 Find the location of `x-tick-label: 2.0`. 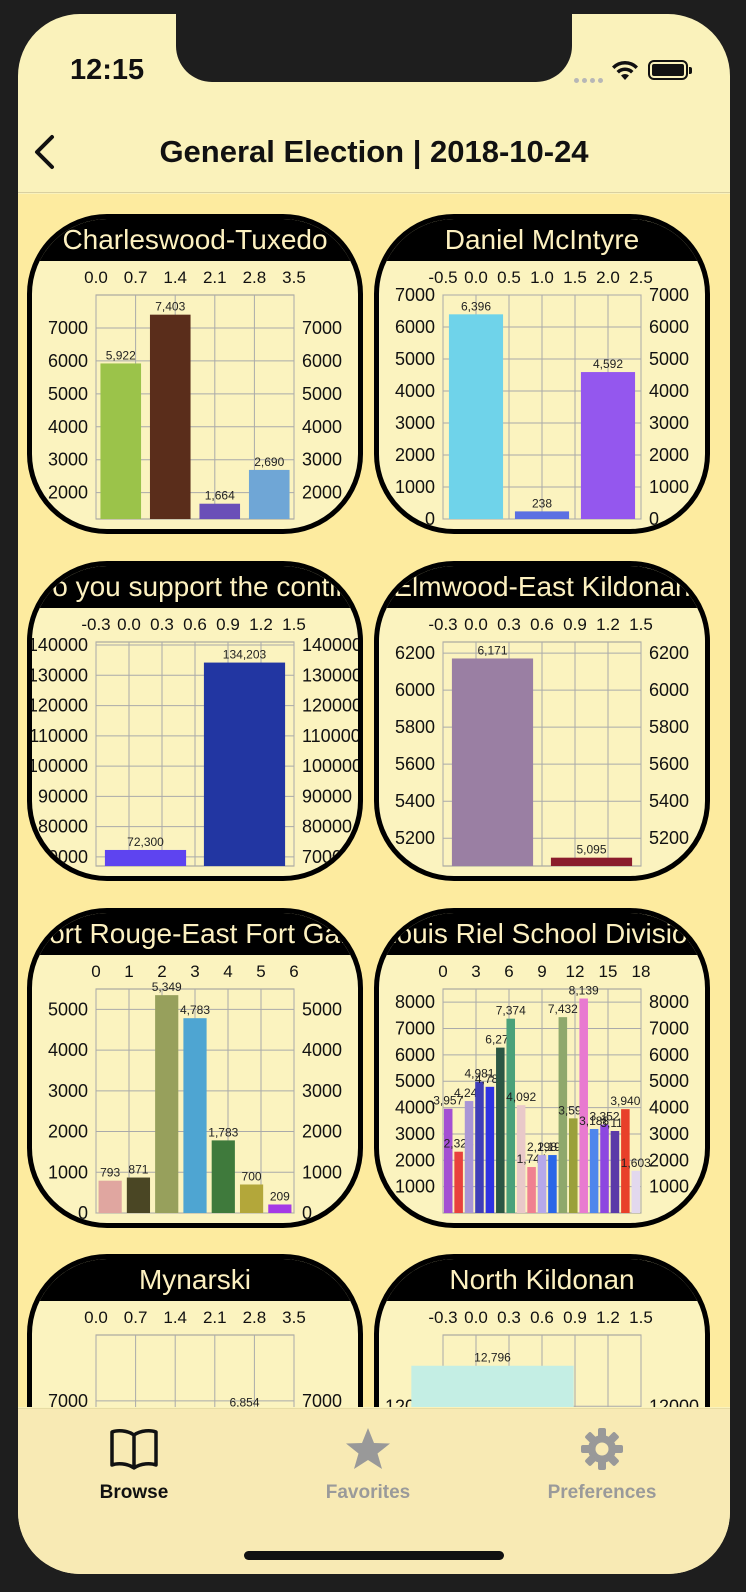

x-tick-label: 2.0 is located at coordinates (608, 277).